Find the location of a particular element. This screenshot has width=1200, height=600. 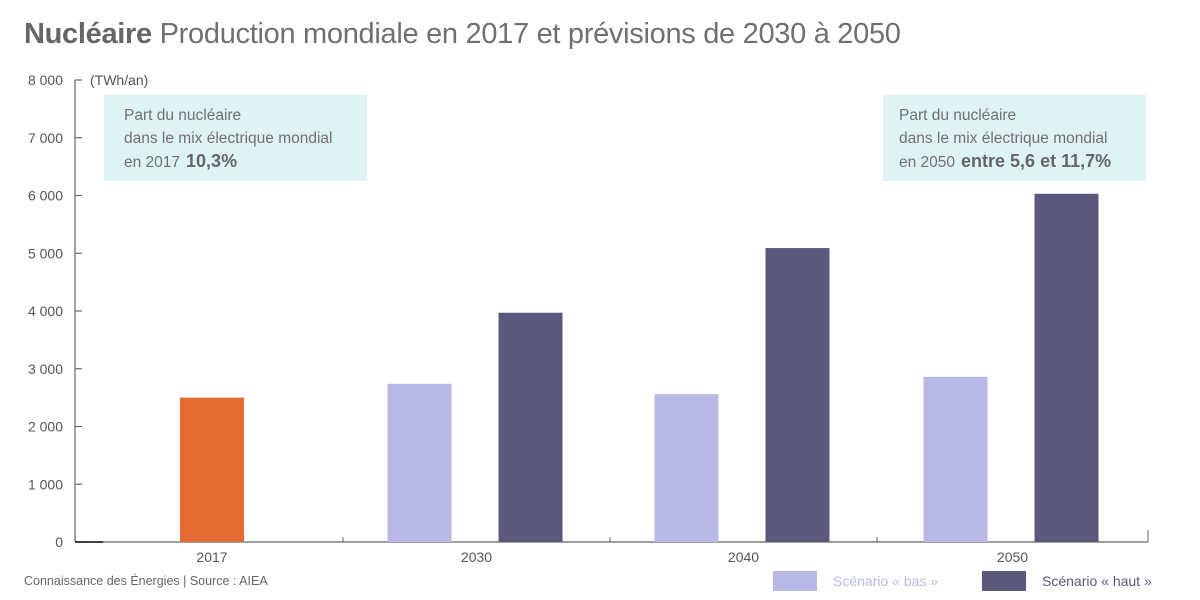

annotation-2050-line3: en 2050 entre 5,6 et 11,7% is located at coordinates (1022, 162).